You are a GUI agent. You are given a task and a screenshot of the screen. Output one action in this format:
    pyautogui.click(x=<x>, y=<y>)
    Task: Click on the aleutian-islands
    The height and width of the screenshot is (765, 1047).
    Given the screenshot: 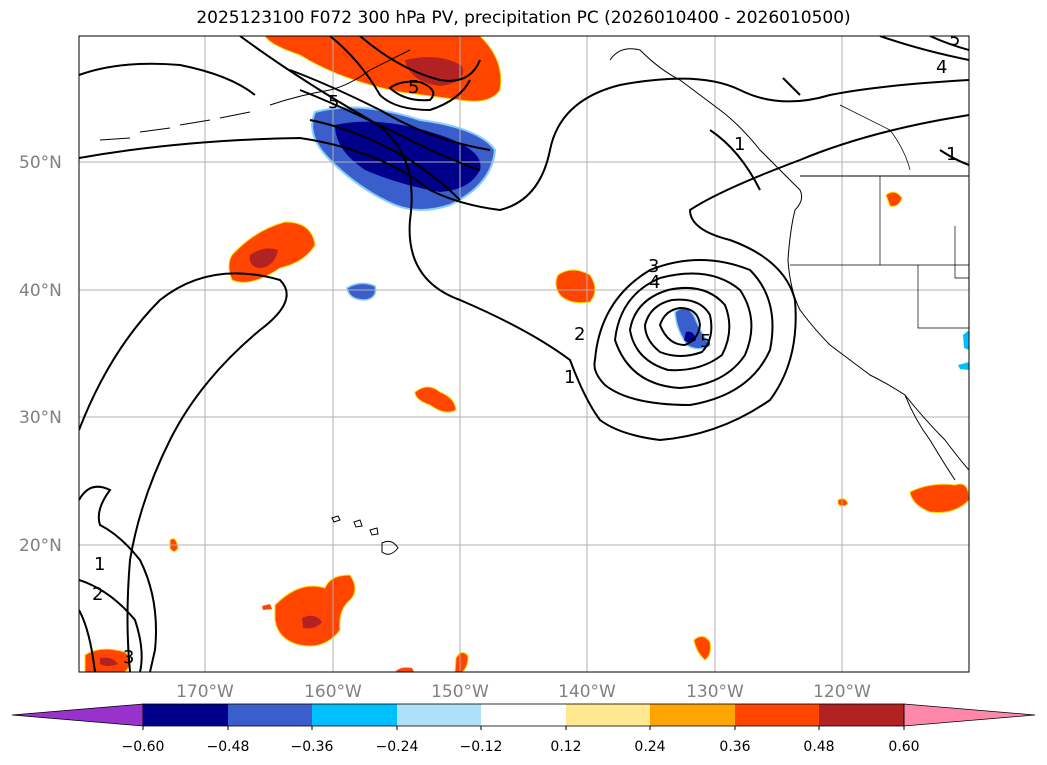 What is the action you would take?
    pyautogui.click(x=175, y=126)
    